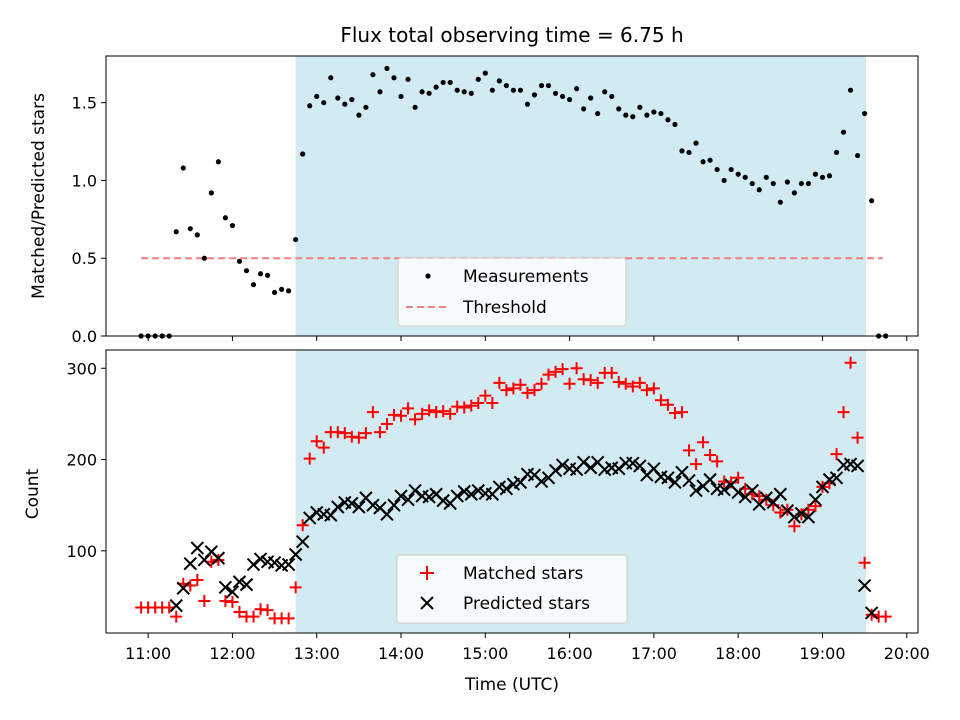 Image resolution: width=960 pixels, height=720 pixels. Describe the element at coordinates (907, 653) in the screenshot. I see `bottom-x-tick-label: 20:00` at that location.